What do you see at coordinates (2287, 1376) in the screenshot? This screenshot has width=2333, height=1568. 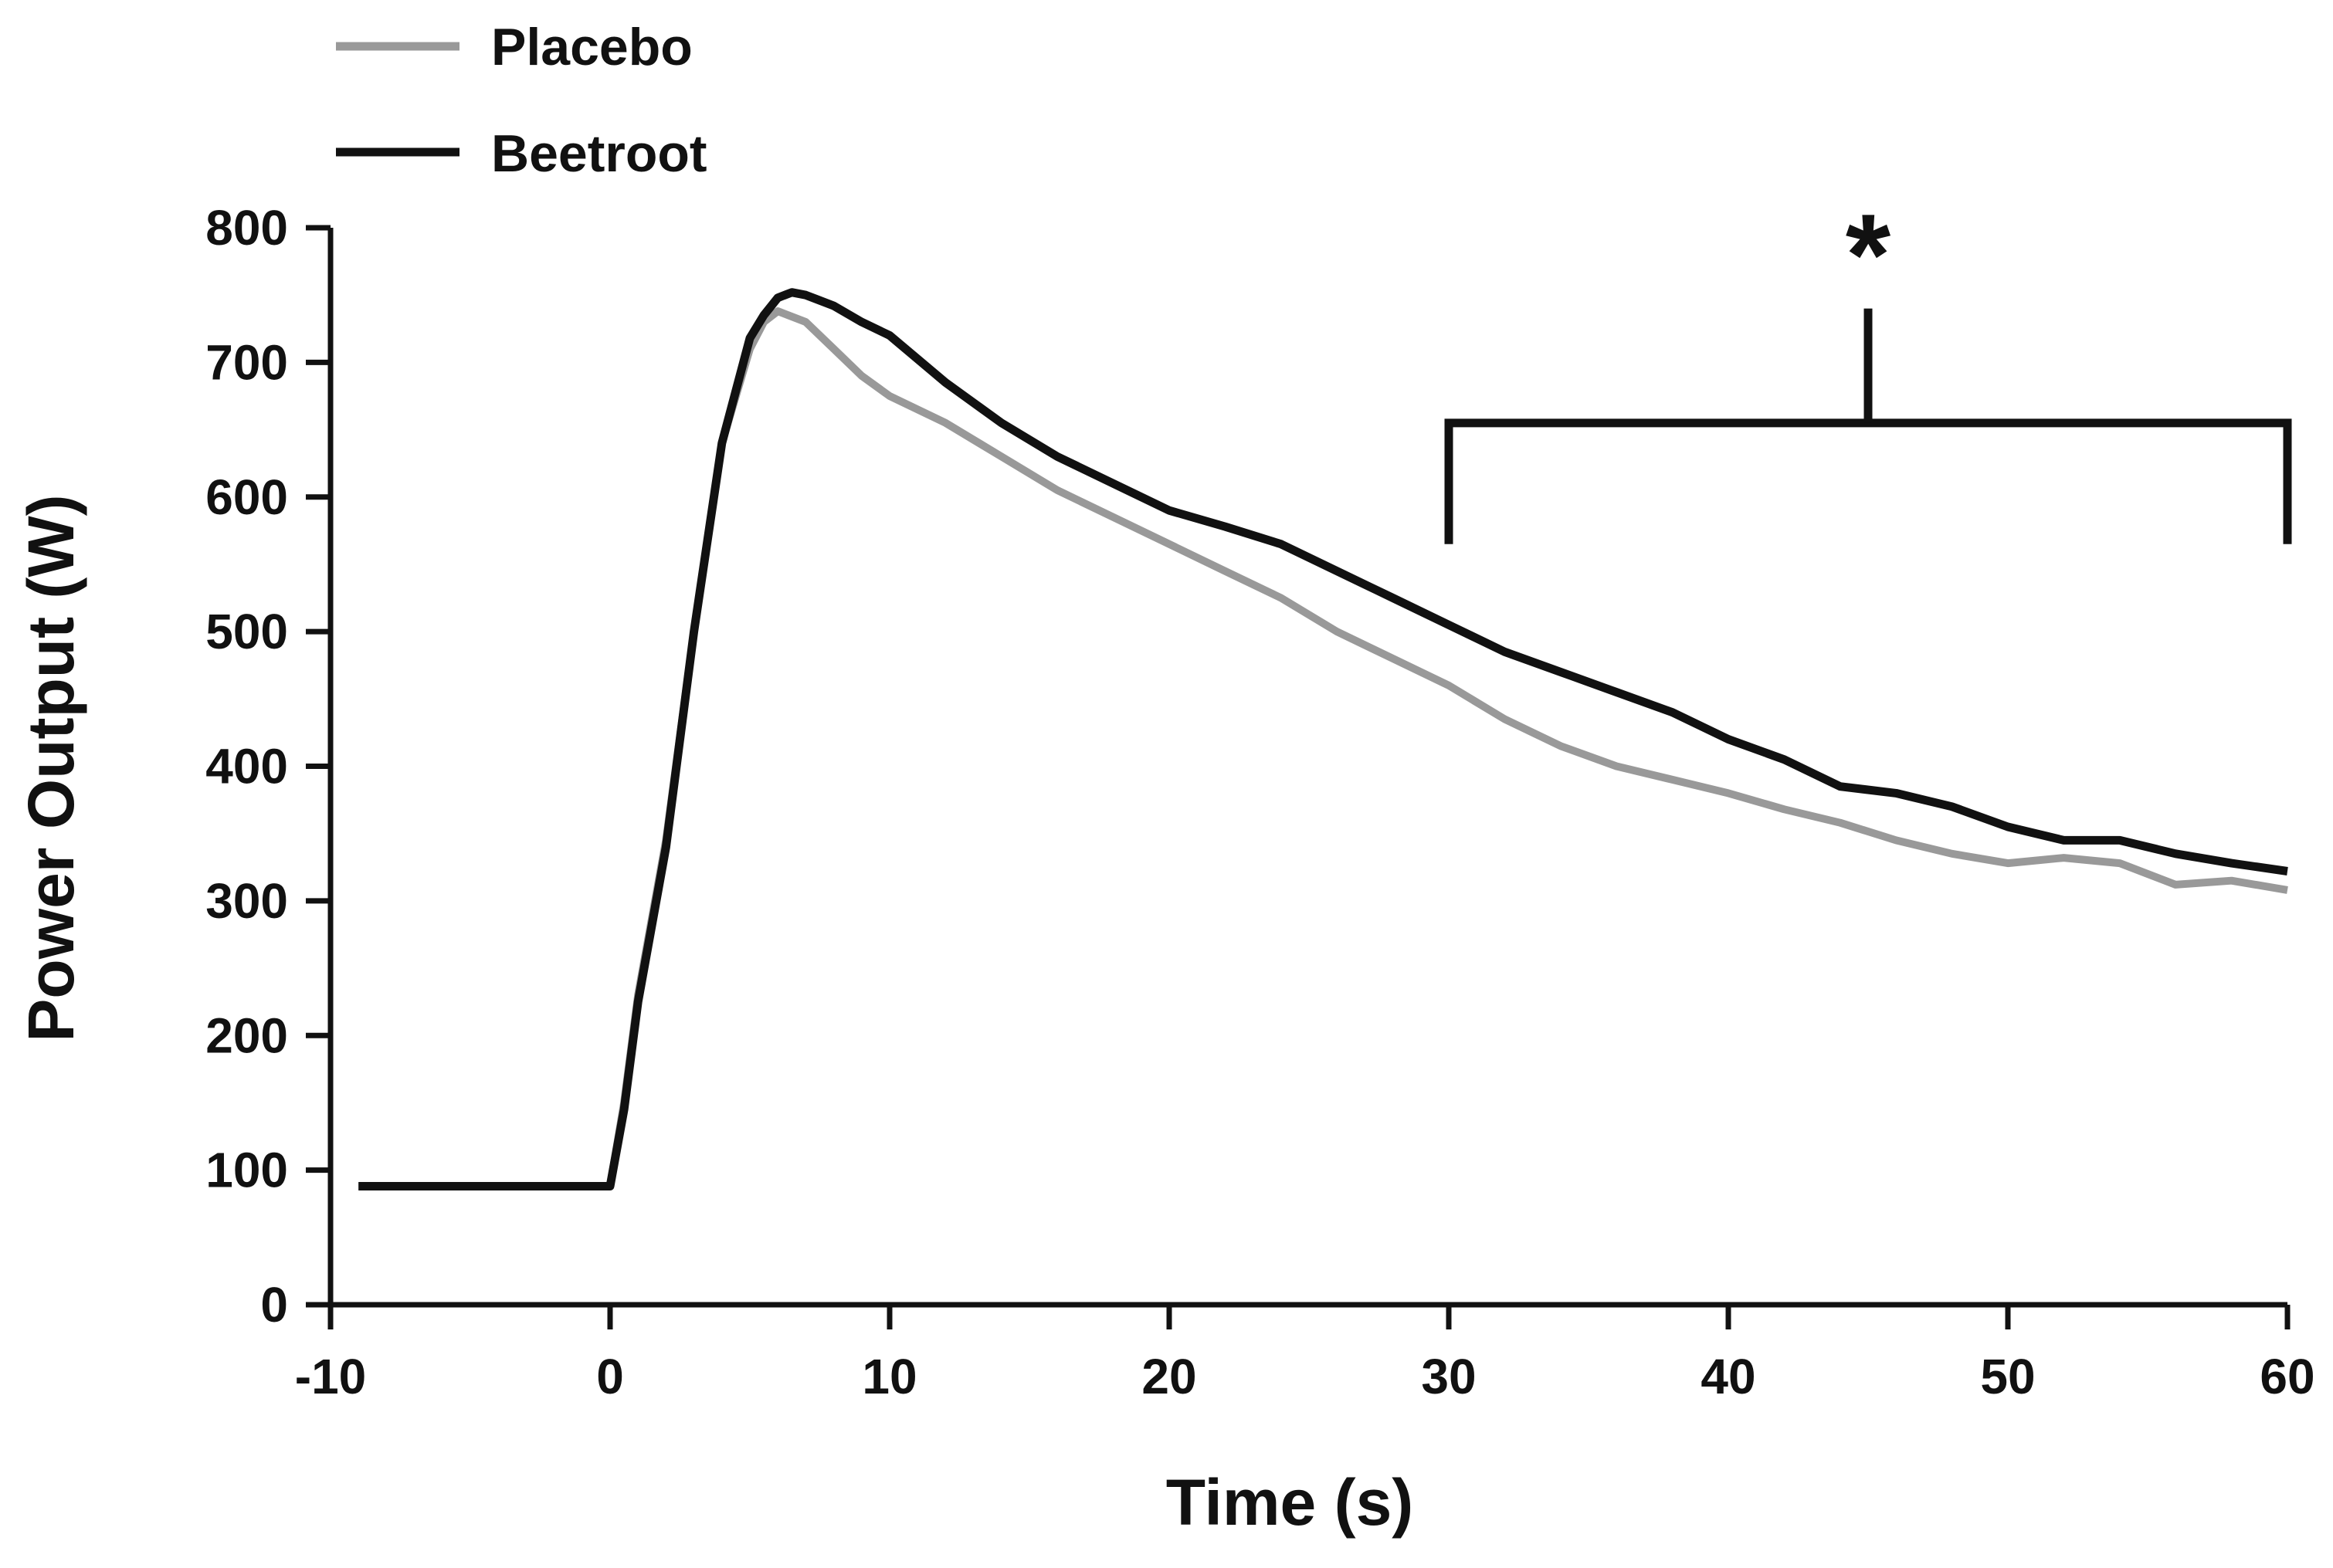 I see `x-tick-label: 60` at bounding box center [2287, 1376].